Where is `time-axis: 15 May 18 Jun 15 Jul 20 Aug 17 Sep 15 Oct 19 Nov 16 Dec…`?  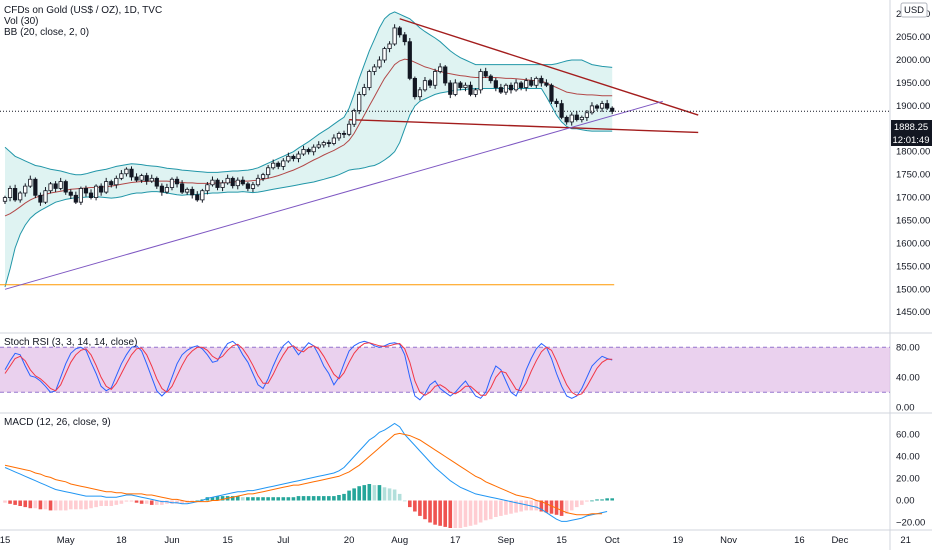 time-axis: 15 May 18 Jun 15 Jul 20 Aug 17 Sep 15 Oct 19 Nov 16 Dec… is located at coordinates (455, 540).